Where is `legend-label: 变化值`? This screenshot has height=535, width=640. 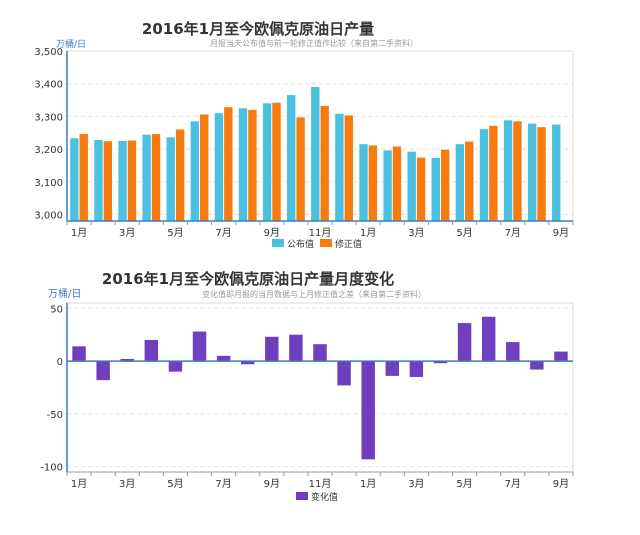
legend-label: 变化值 is located at coordinates (324, 497).